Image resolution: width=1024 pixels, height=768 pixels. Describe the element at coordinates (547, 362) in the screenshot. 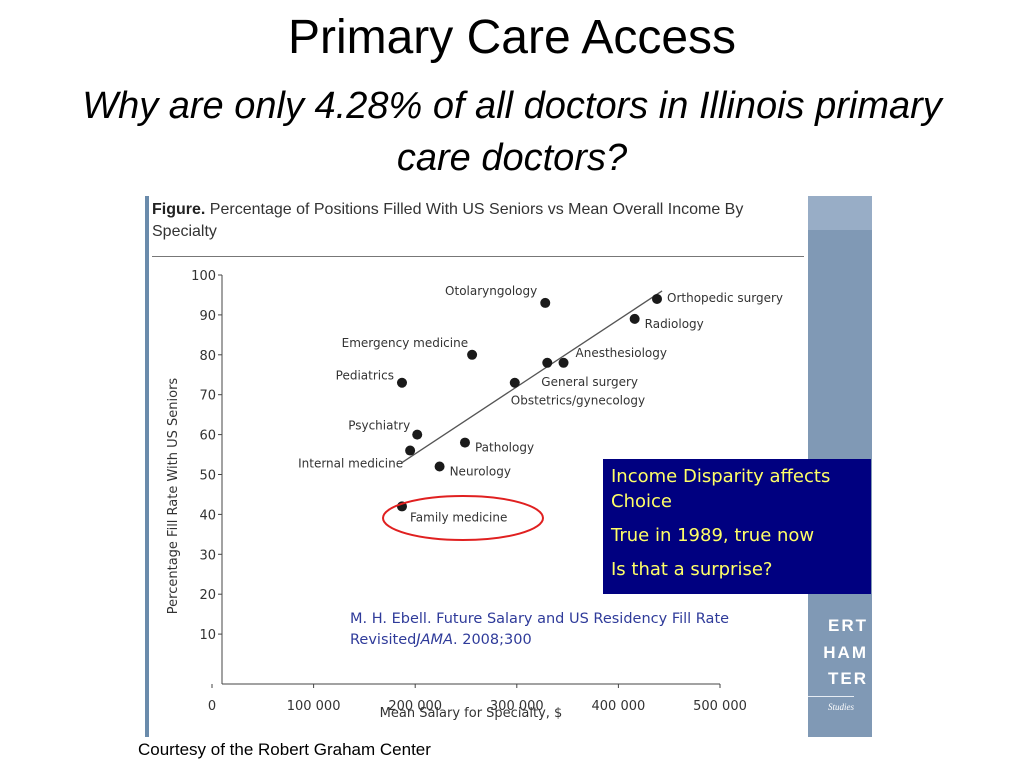

I see `point-general-surgery` at that location.